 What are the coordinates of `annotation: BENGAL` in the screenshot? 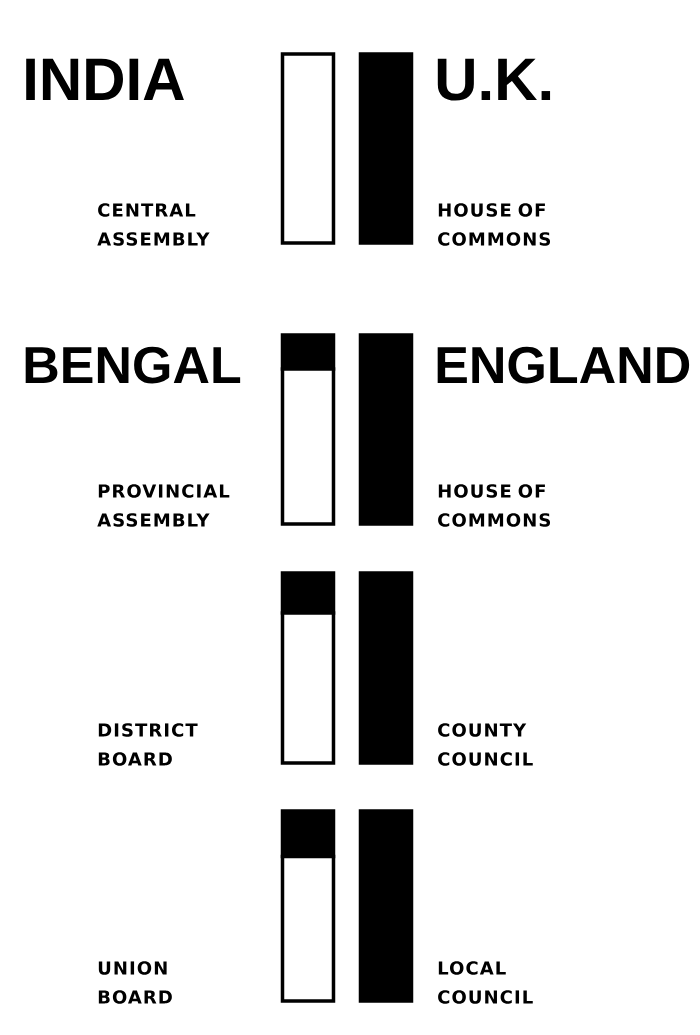 It's located at (133, 365).